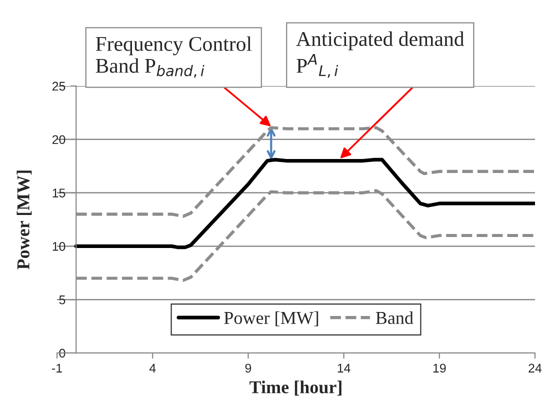  What do you see at coordinates (152, 368) in the screenshot?
I see `x-tick-label: 4` at bounding box center [152, 368].